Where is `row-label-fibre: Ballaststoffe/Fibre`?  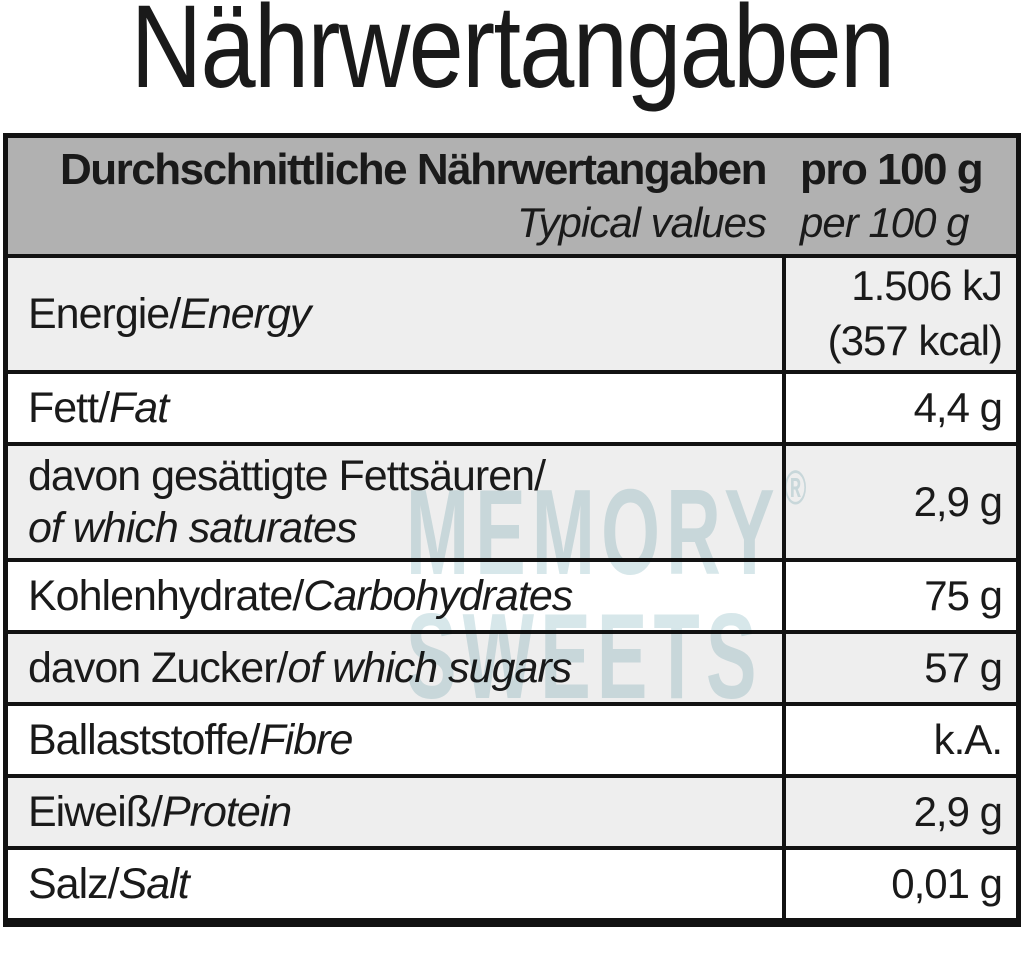 row-label-fibre: Ballaststoffe/Fibre is located at coordinates (395, 740).